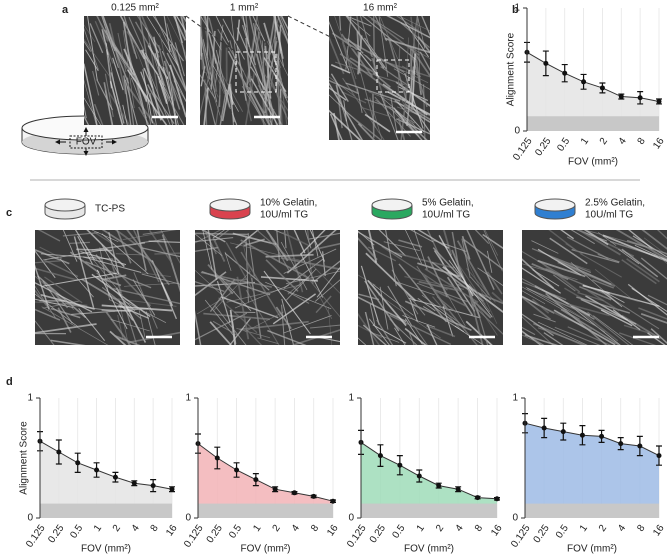 The height and width of the screenshot is (558, 669). I want to click on x-tick-label: 0.125, so click(194, 536).